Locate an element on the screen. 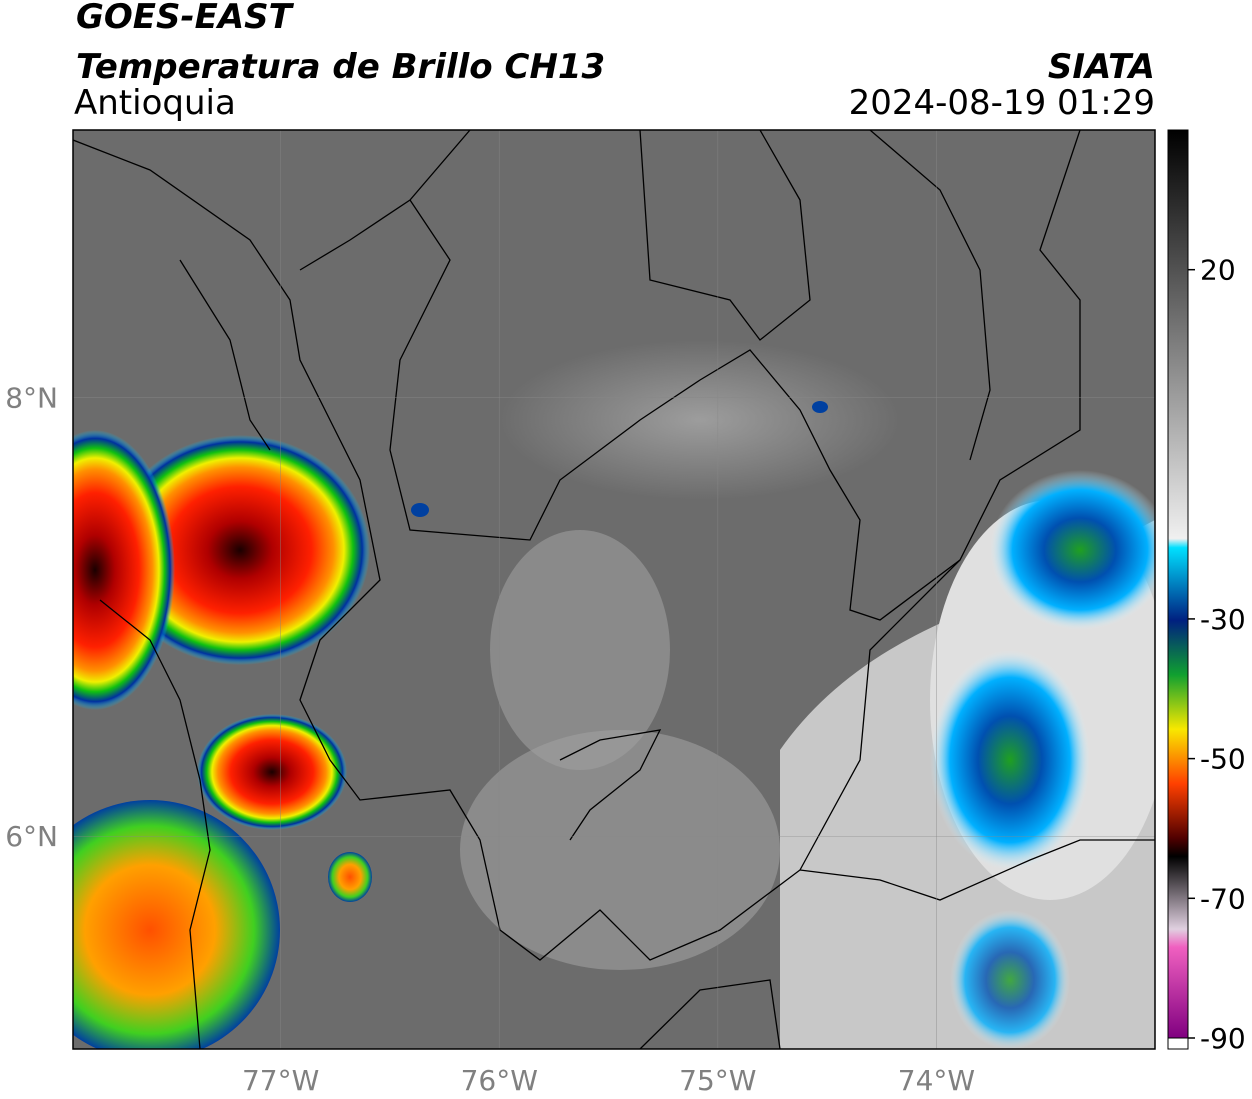 This screenshot has height=1099, width=1252. lon-tick-label: 76°W is located at coordinates (499, 1080).